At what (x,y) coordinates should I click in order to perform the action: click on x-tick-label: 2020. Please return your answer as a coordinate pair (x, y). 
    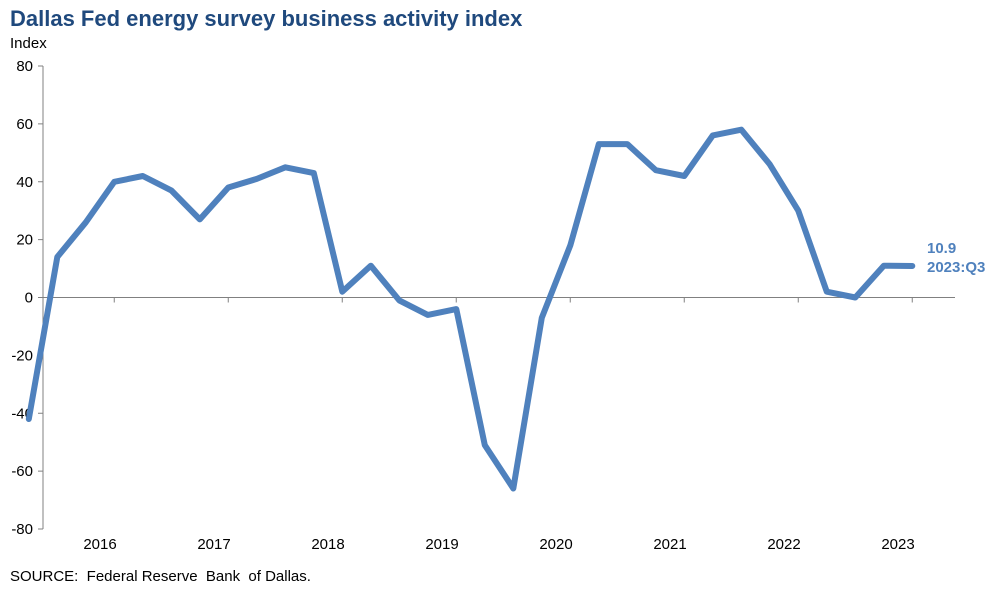
    Looking at the image, I should click on (555, 544).